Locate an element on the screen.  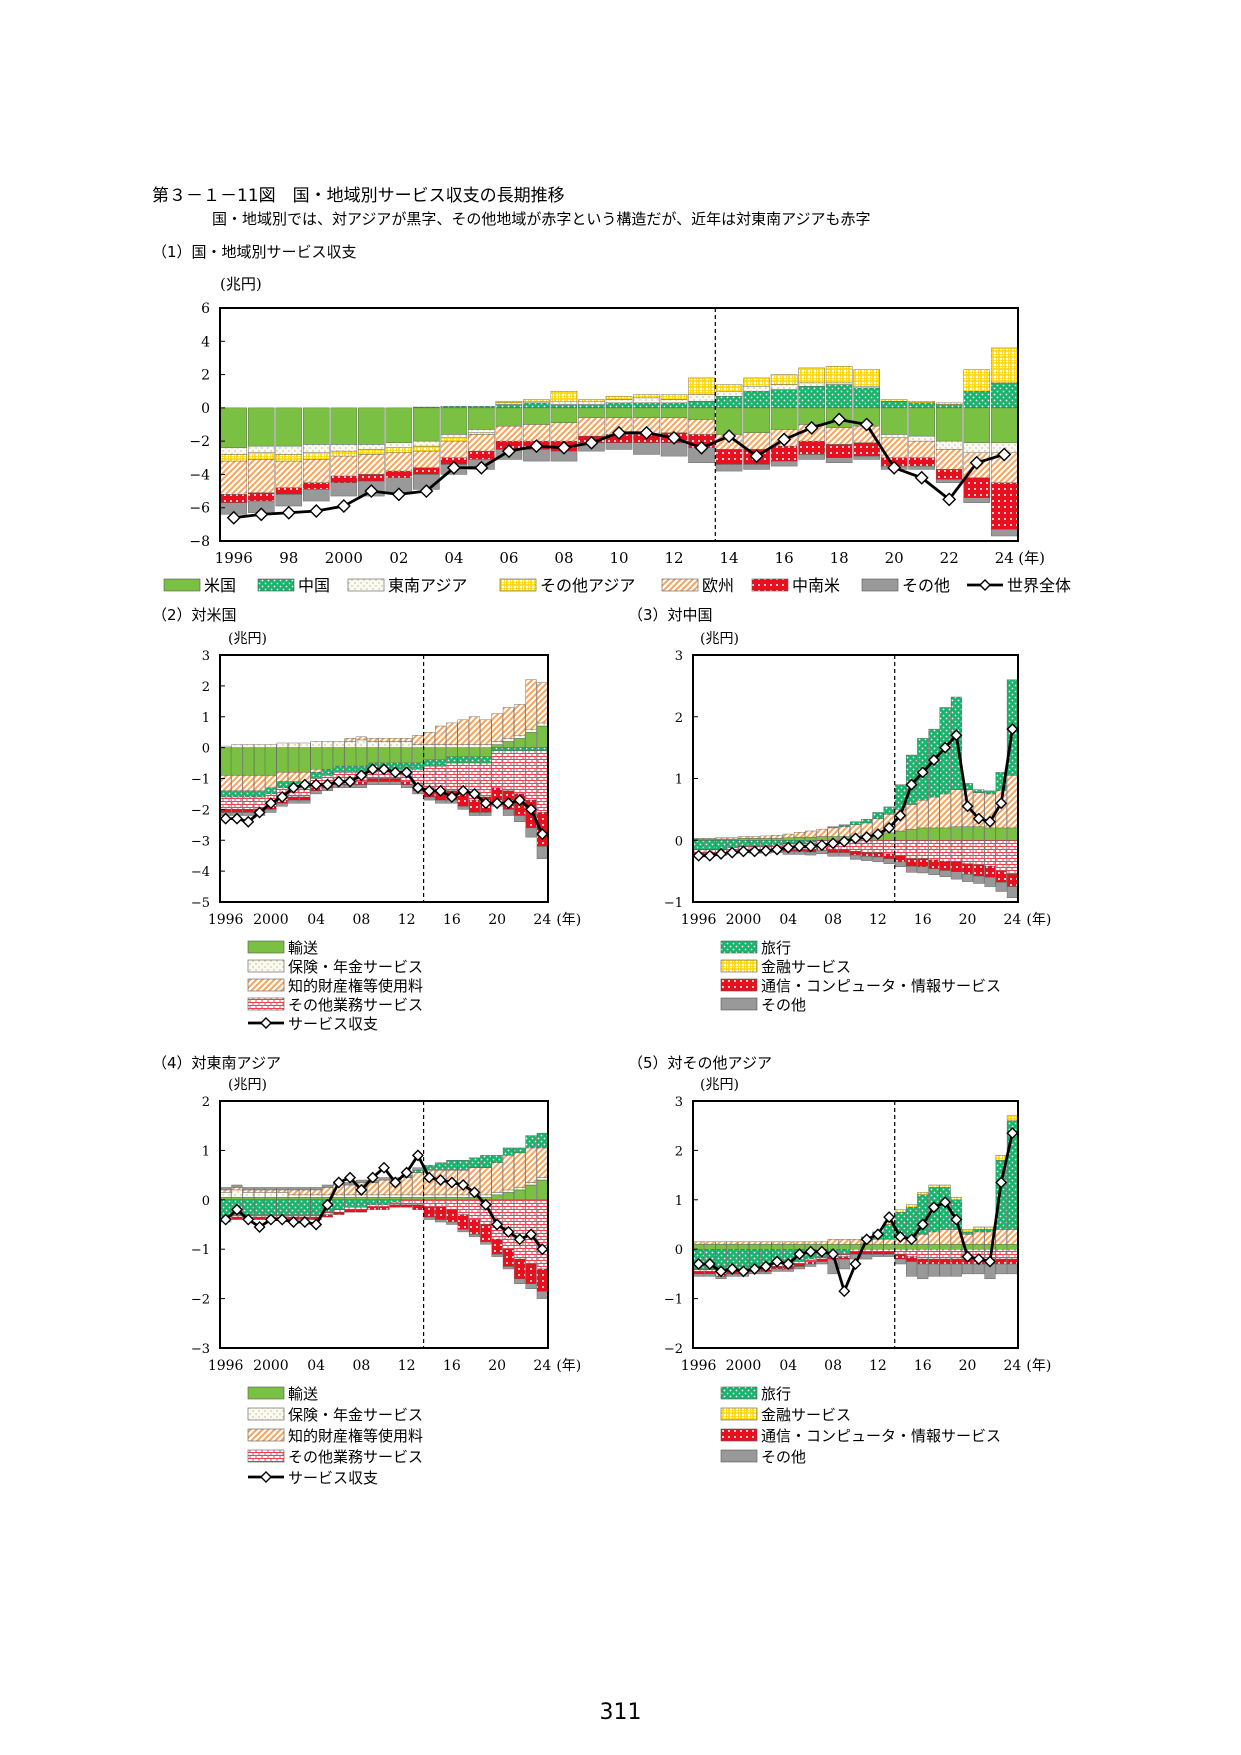
bar-p2-s4-1997 is located at coordinates (237, 803).